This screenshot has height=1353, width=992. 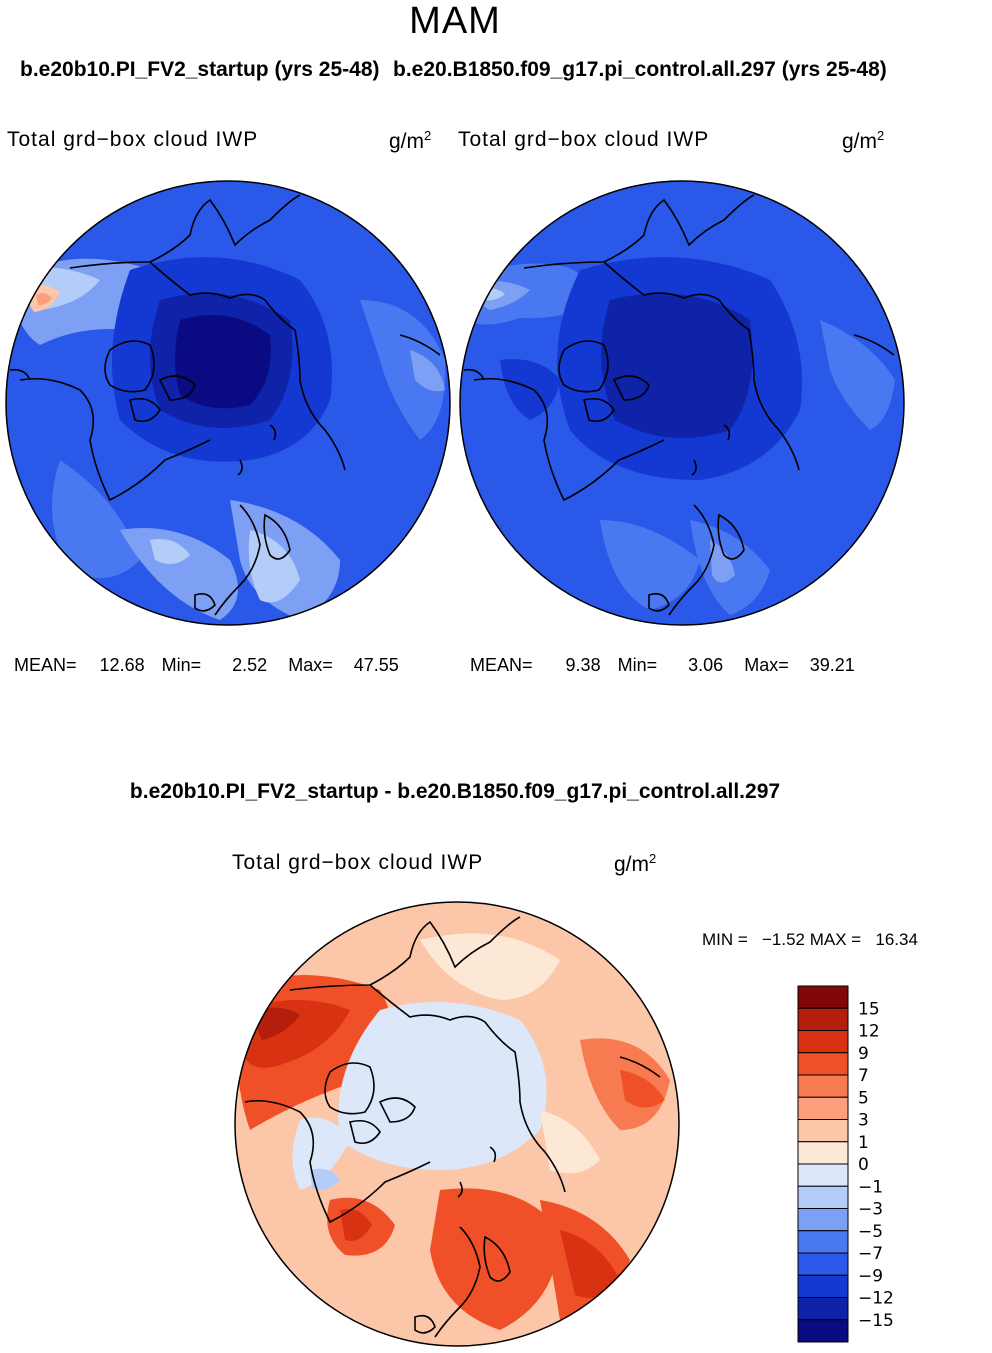 I want to click on diff-units: g/m, so click(x=632, y=864).